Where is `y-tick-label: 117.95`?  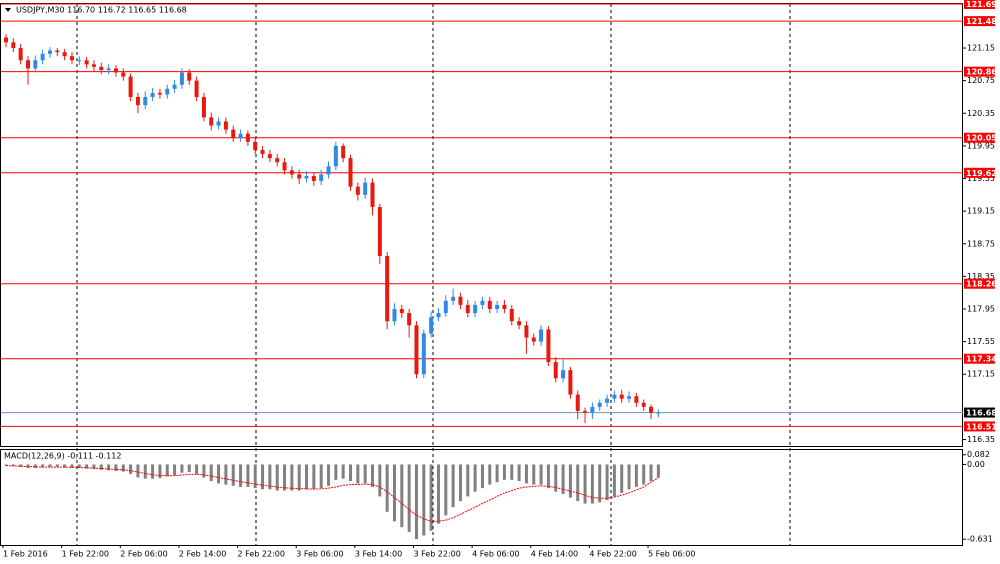 y-tick-label: 117.95 is located at coordinates (981, 308).